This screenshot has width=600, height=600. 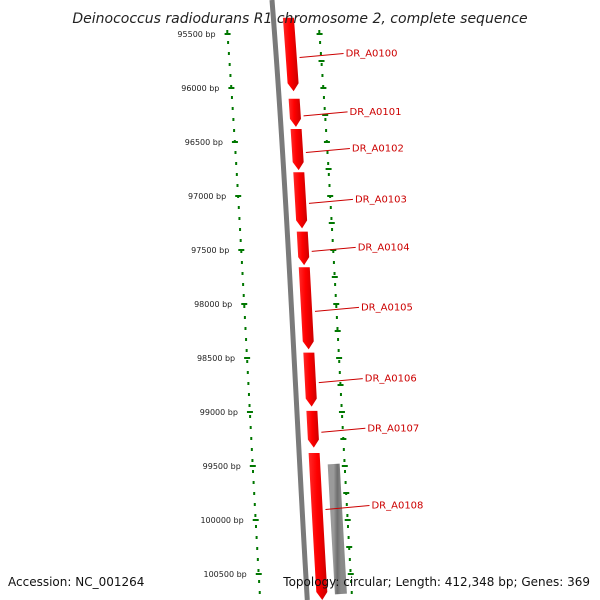 I want to click on tick-label: 95500 bp, so click(x=196, y=34).